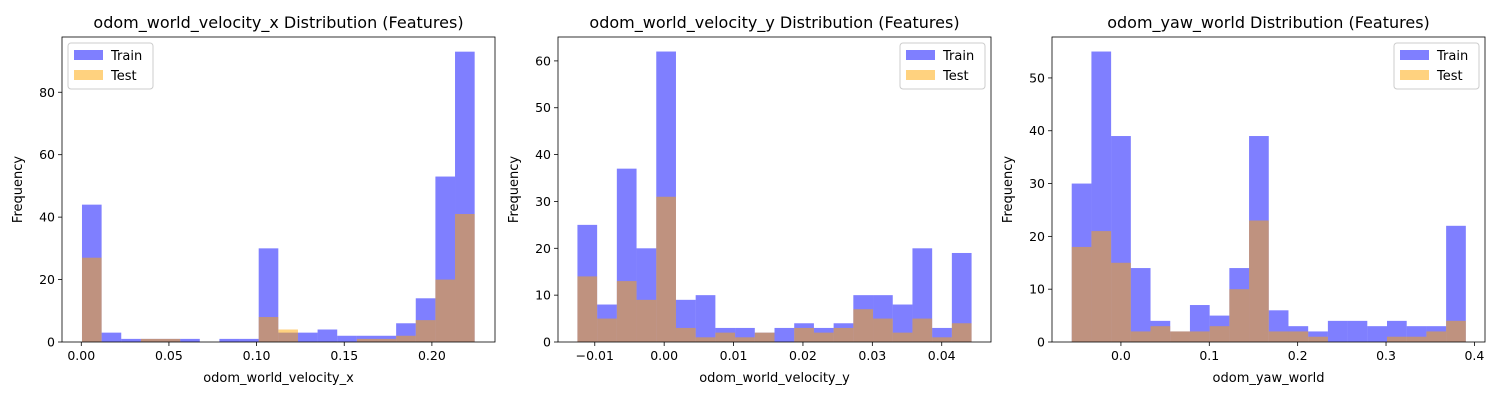 This screenshot has height=400, width=1500. What do you see at coordinates (1121, 355) in the screenshot?
I see `x-tick-label: 0.0` at bounding box center [1121, 355].